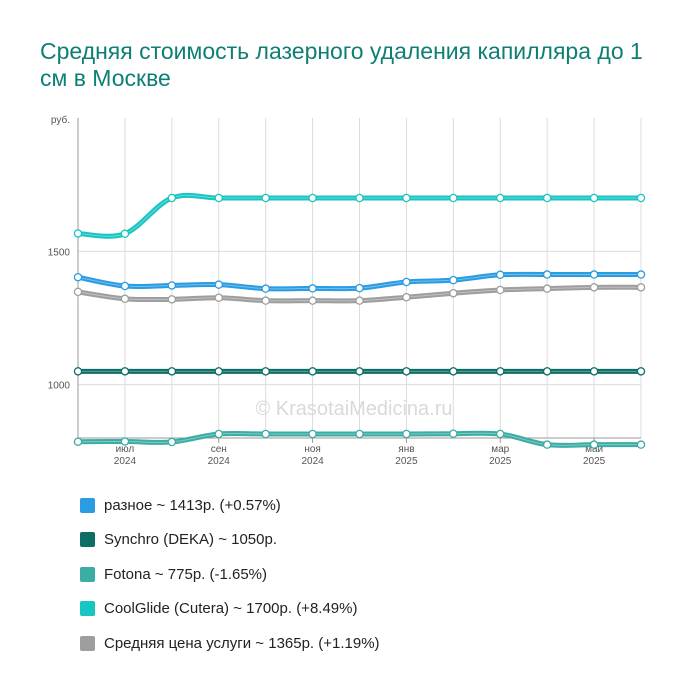 This screenshot has height=684, width=700. I want to click on legend-item: Synchro (DEKA) ~ 1050р., so click(230, 540).